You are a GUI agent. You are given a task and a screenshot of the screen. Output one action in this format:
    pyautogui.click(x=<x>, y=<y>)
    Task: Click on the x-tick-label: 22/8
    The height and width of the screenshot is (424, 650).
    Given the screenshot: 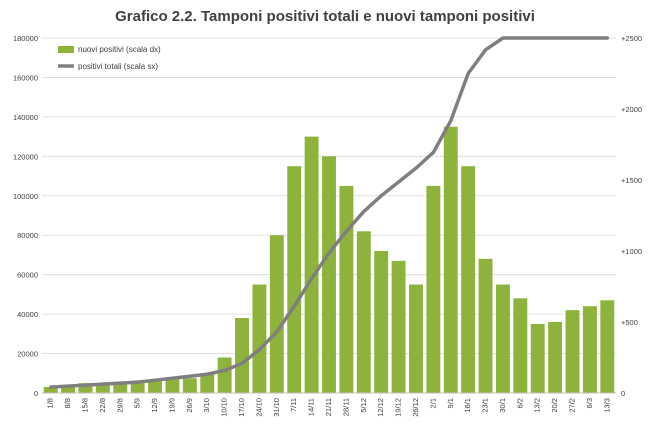 What is the action you would take?
    pyautogui.click(x=102, y=405)
    